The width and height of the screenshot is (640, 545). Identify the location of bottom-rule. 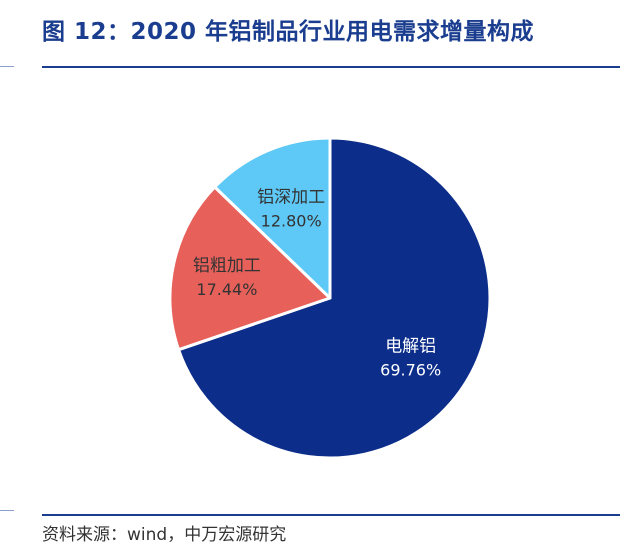
(331, 515).